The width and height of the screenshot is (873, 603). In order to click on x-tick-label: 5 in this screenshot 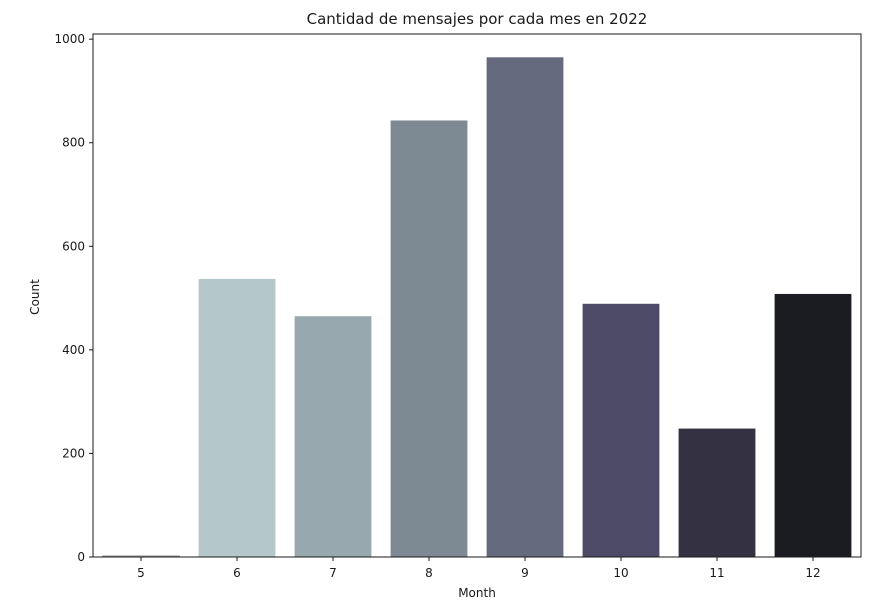, I will do `click(141, 573)`.